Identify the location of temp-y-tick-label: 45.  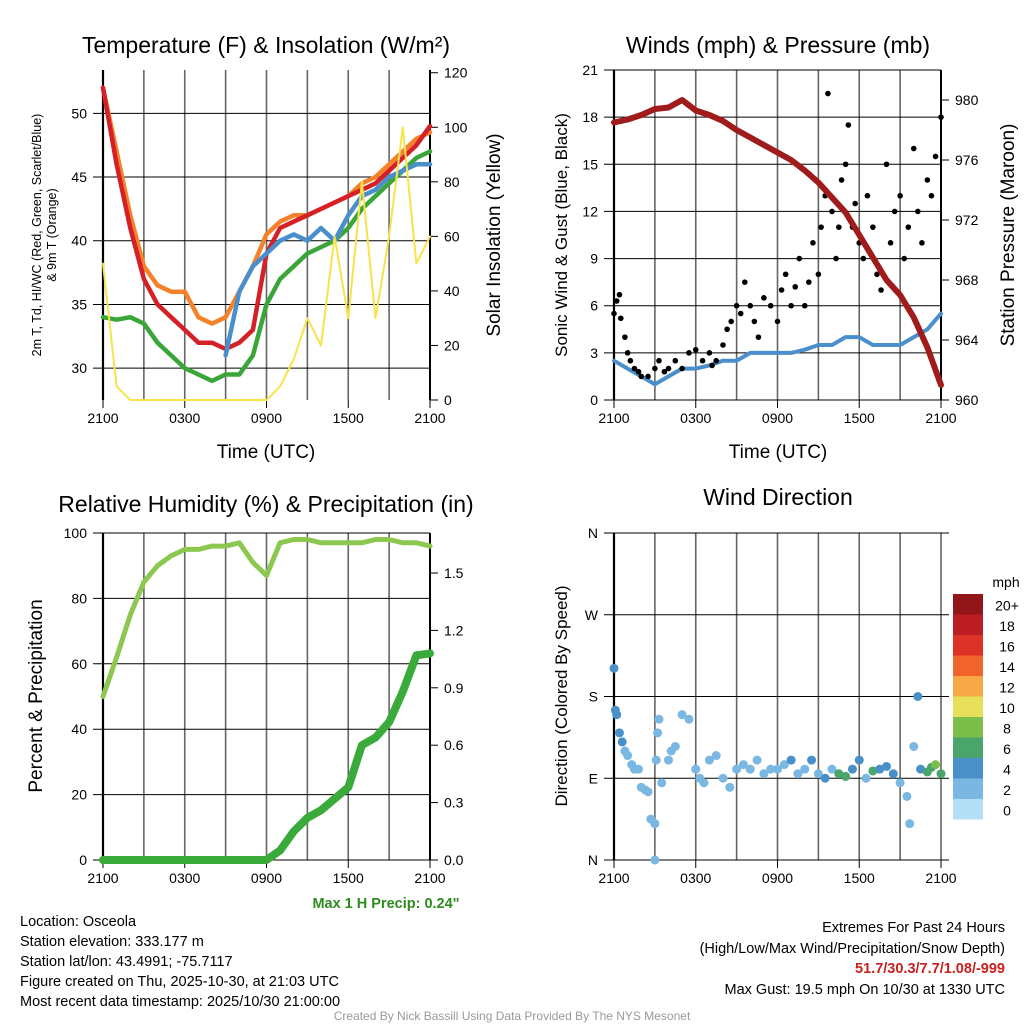
(79, 177).